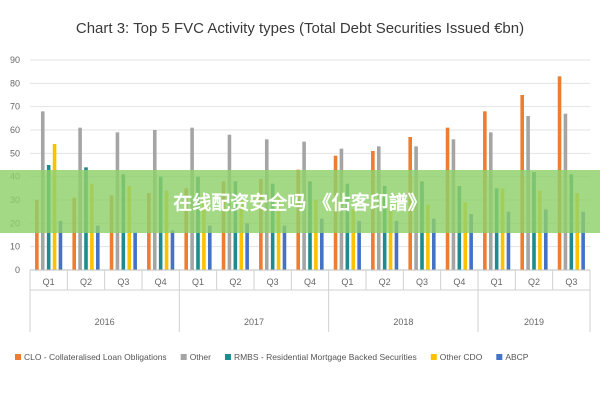  Describe the element at coordinates (15, 60) in the screenshot. I see `y-tick-label: 90` at that location.